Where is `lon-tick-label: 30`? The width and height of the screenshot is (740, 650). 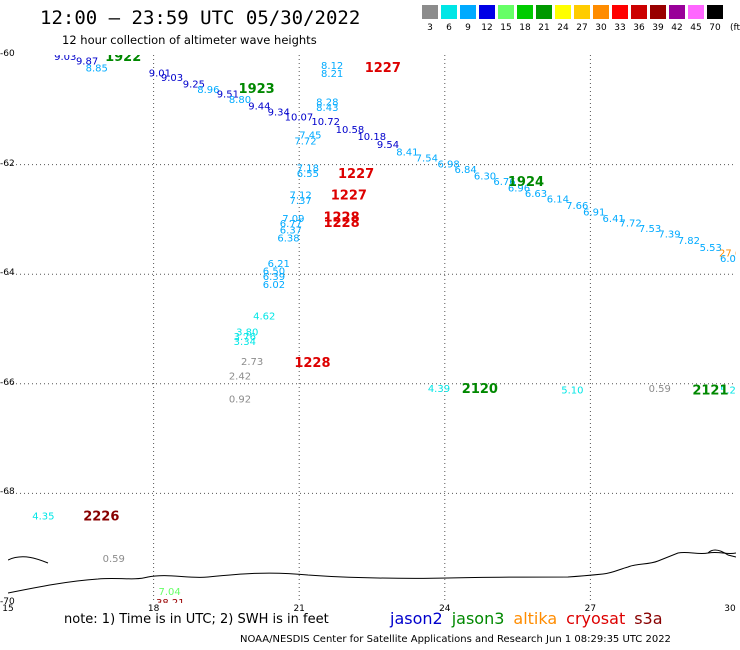
lon-tick-label: 30 is located at coordinates (730, 609).